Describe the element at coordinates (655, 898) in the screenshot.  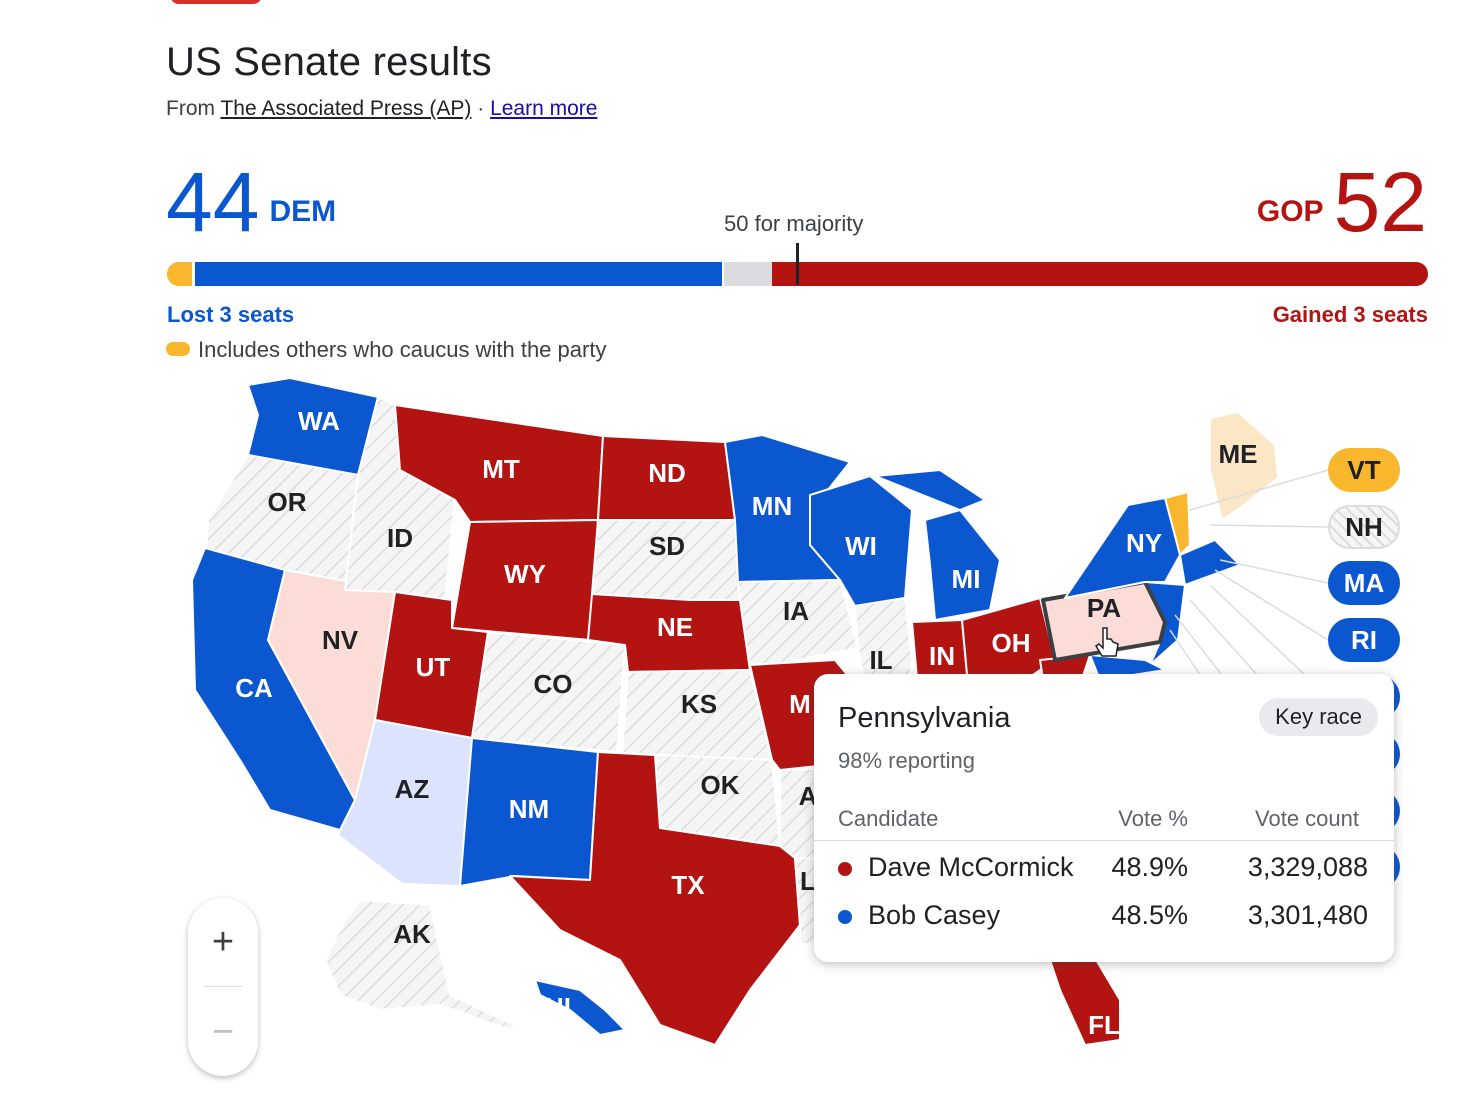
I see `state-tx` at that location.